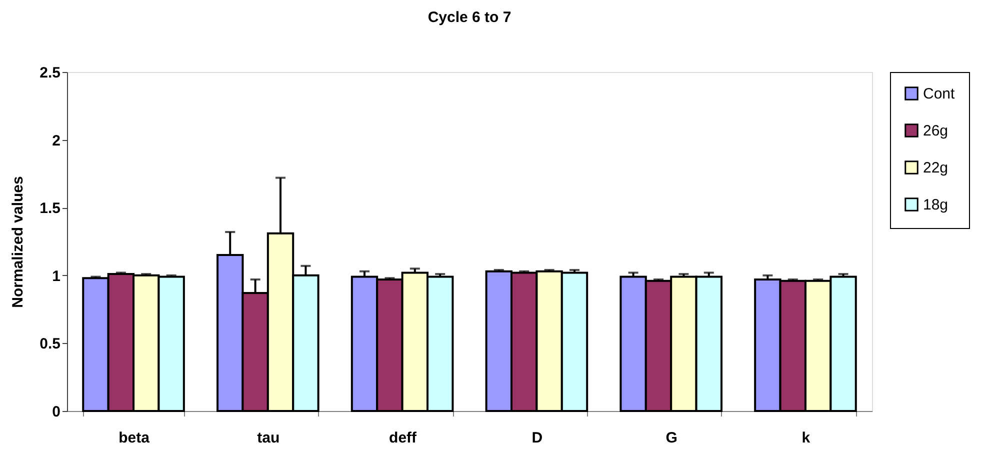  I want to click on legend-label: Cont, so click(939, 94).